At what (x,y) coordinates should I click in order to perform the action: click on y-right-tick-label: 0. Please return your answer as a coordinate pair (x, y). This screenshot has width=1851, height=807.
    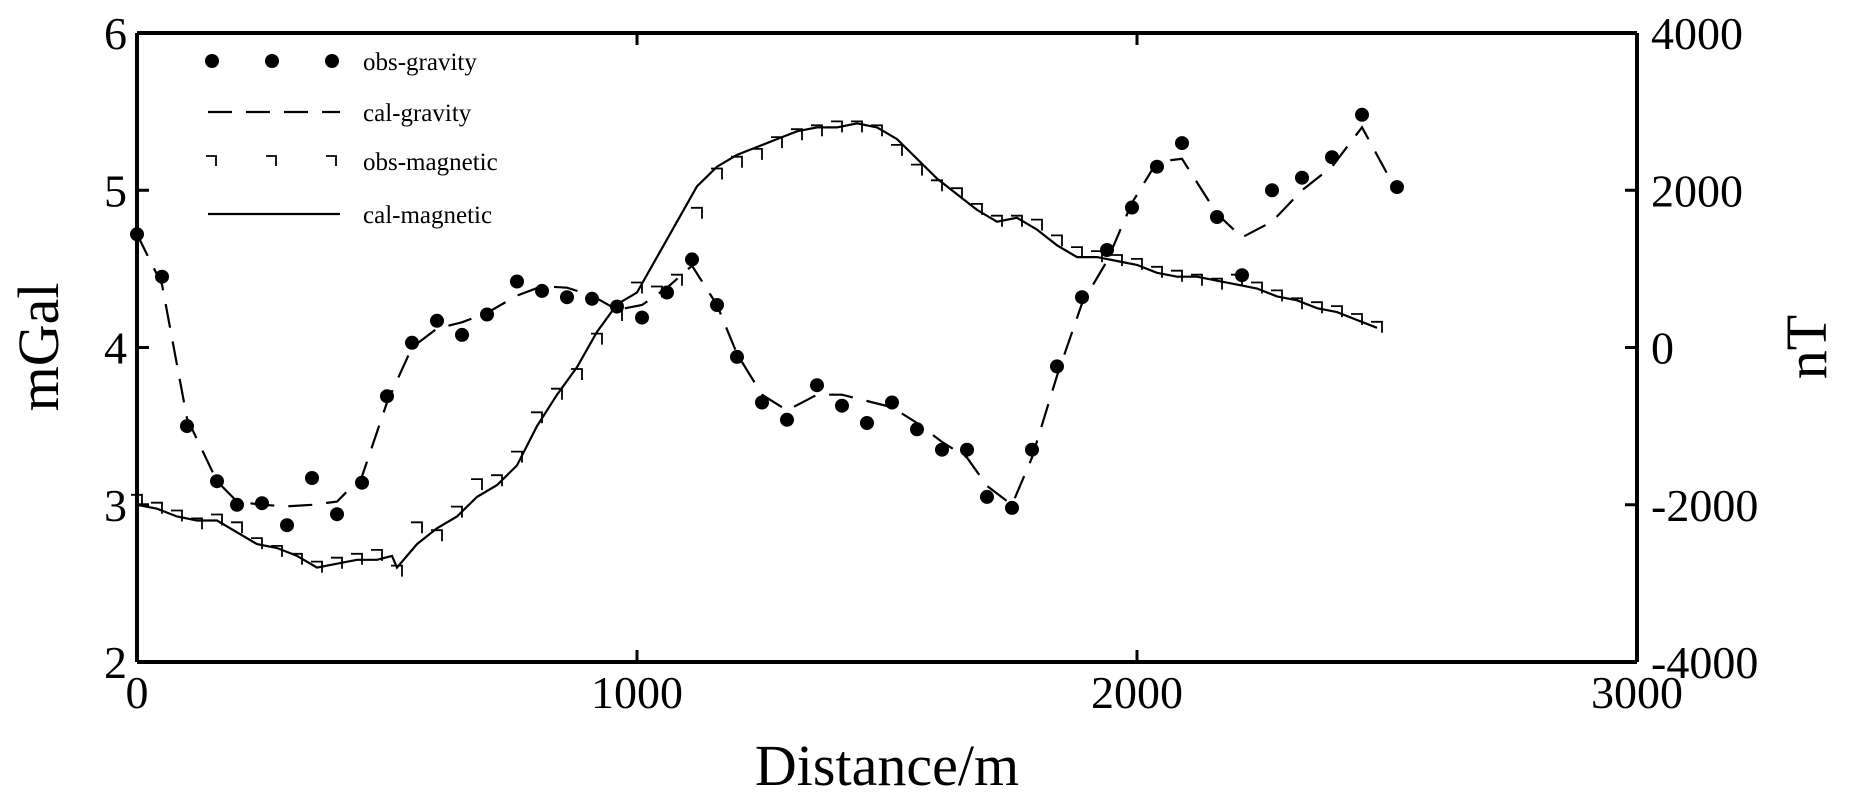
    Looking at the image, I should click on (1662, 348).